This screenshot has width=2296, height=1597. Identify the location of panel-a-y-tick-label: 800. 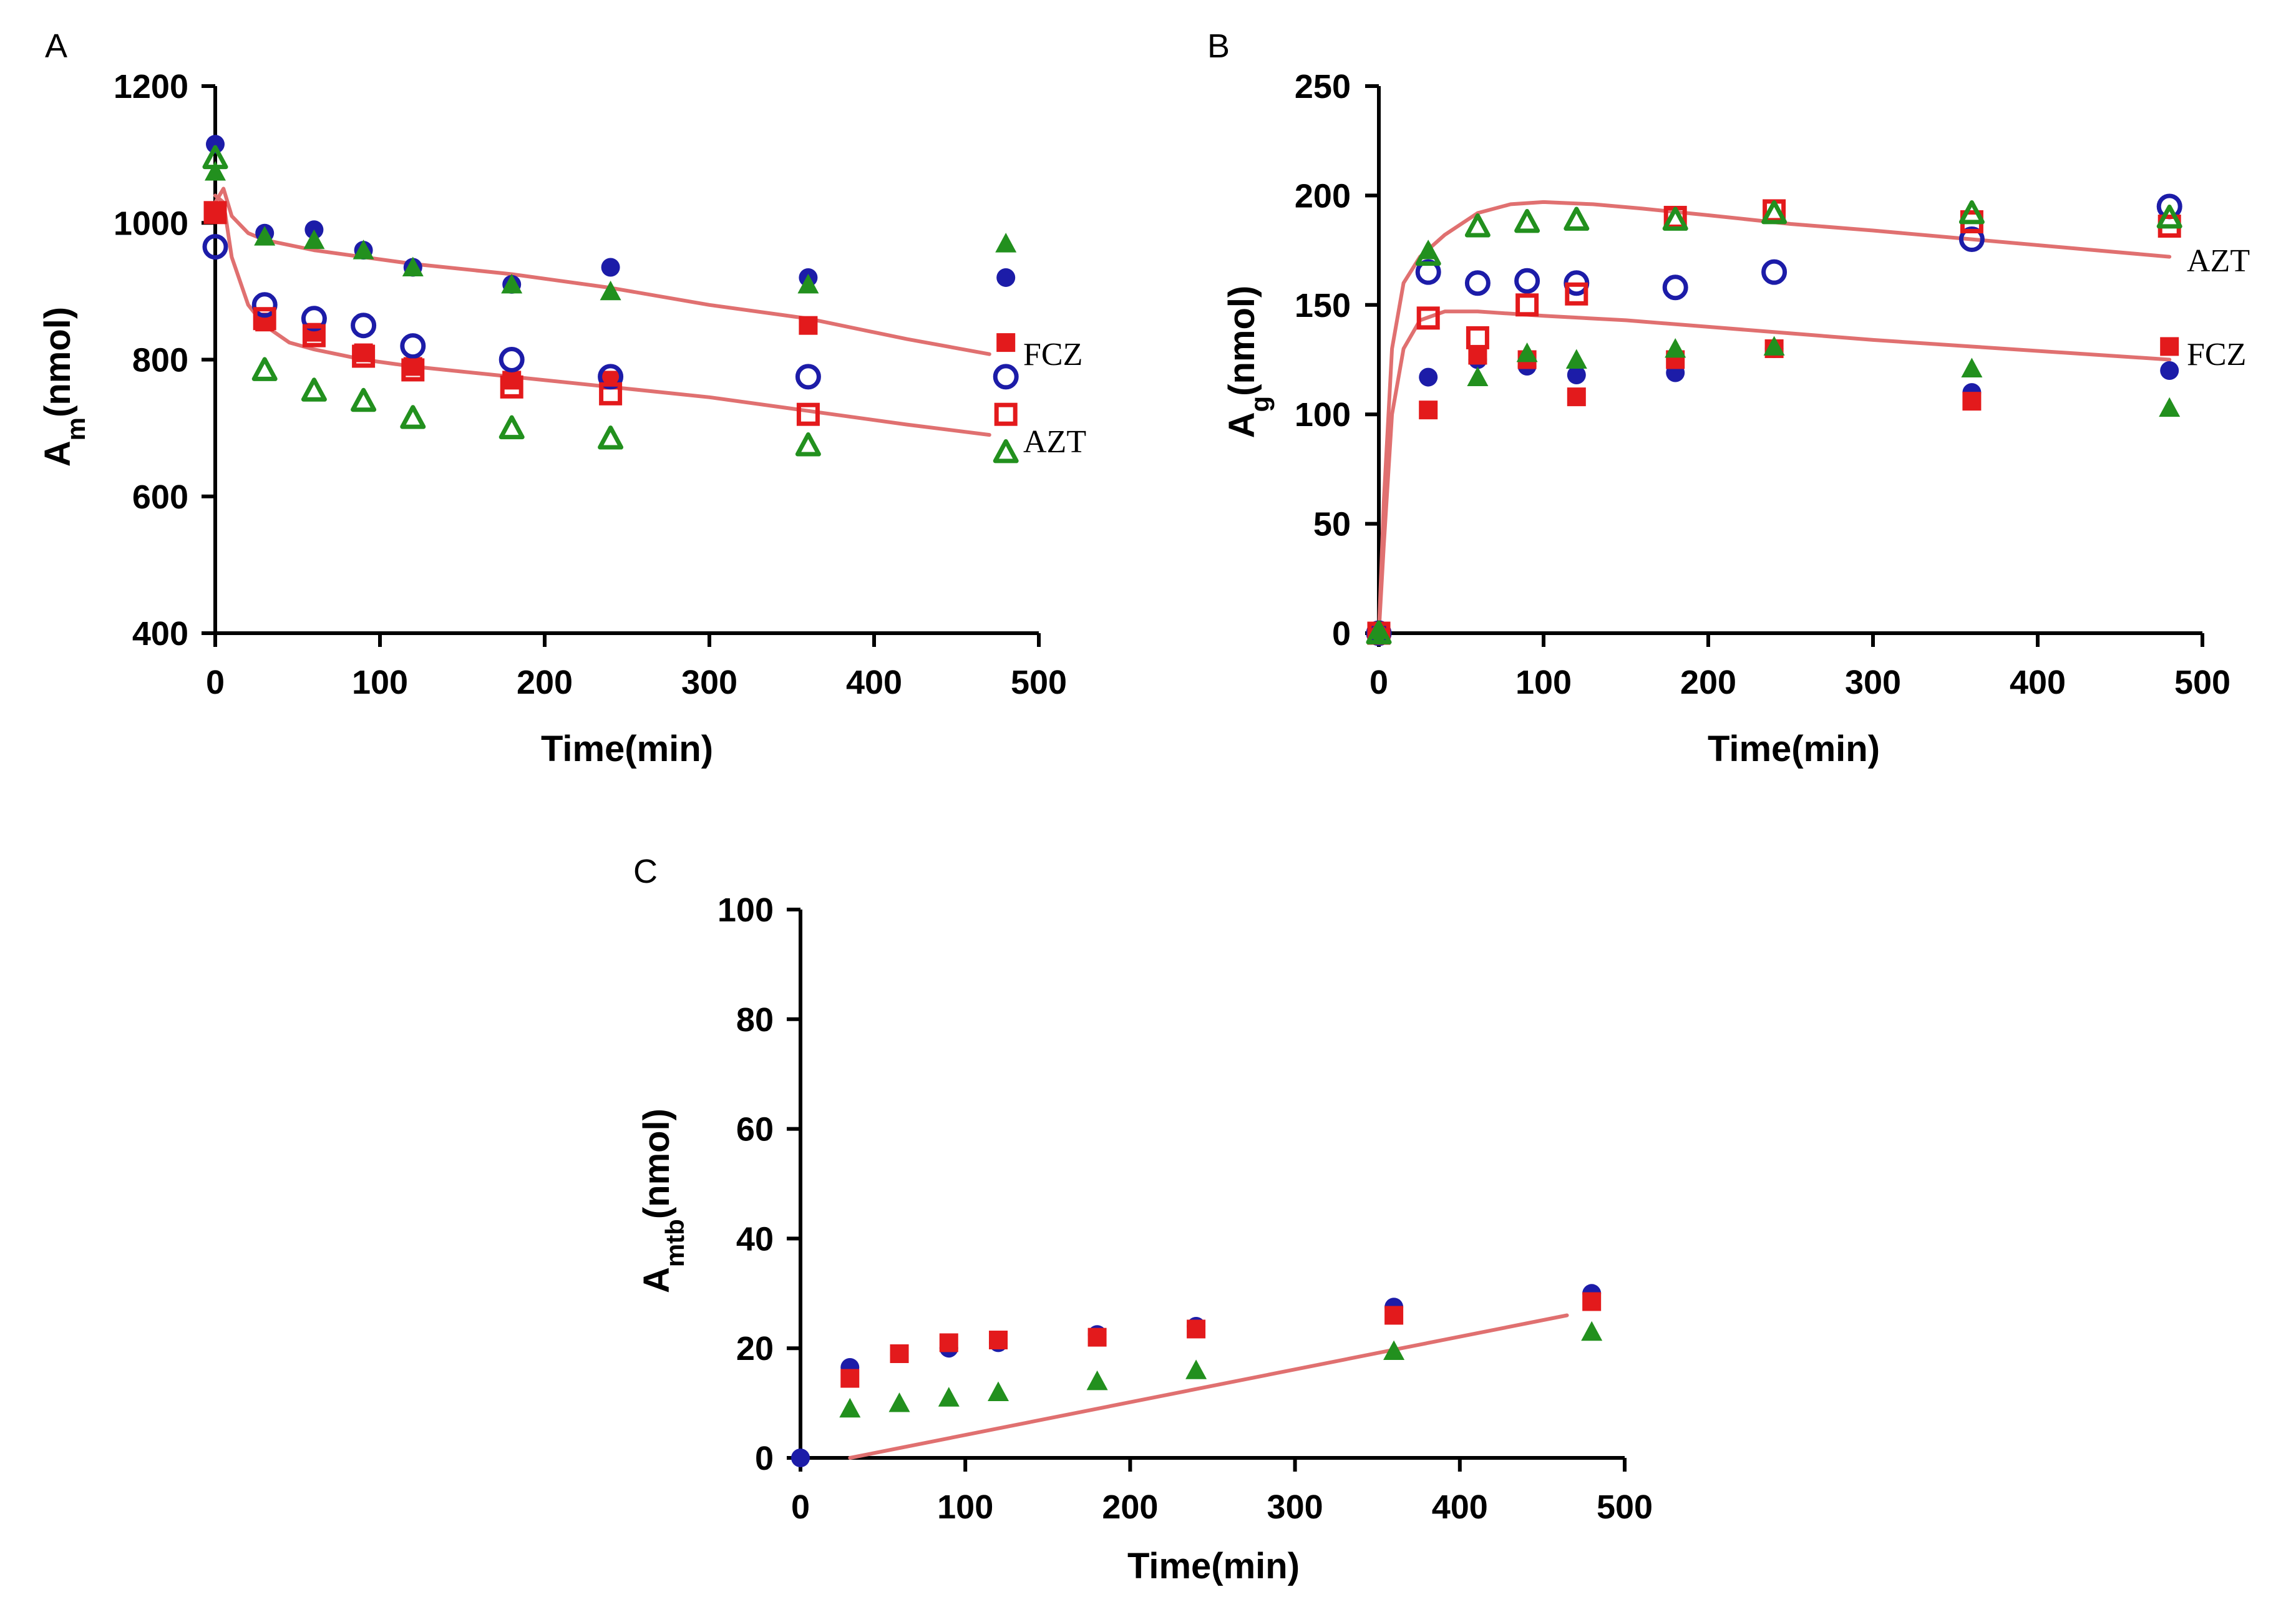
(160, 360).